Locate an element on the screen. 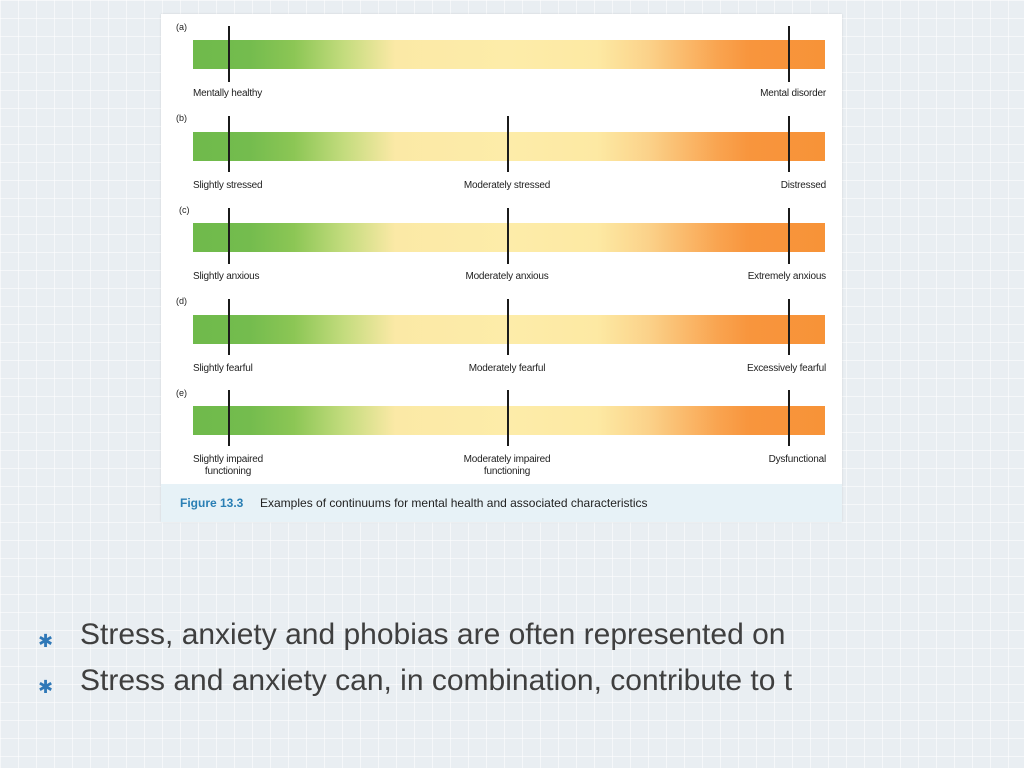  label-middle: Moderately stressed is located at coordinates (507, 185).